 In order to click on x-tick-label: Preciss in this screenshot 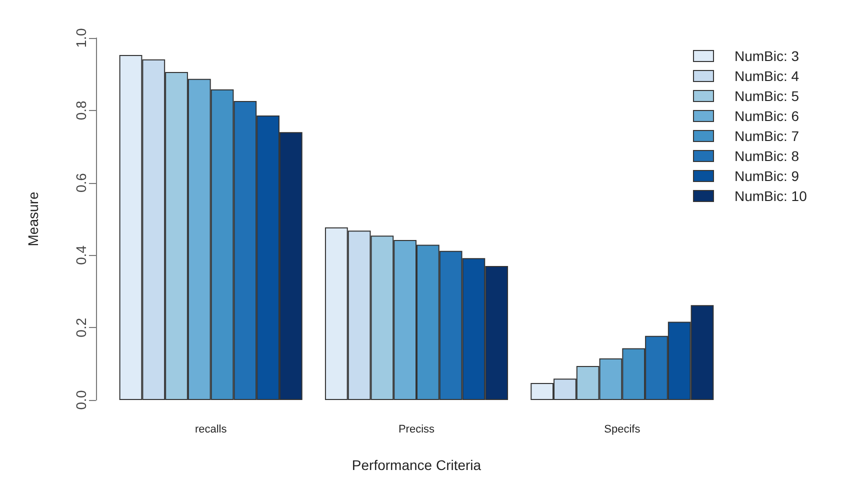, I will do `click(417, 430)`.